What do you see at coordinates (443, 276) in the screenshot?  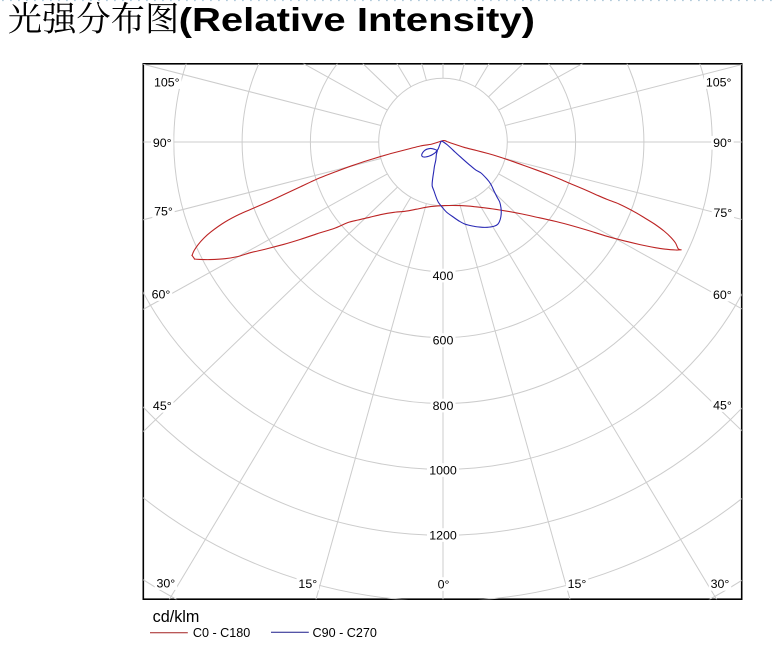 I see `svg-text: 400` at bounding box center [443, 276].